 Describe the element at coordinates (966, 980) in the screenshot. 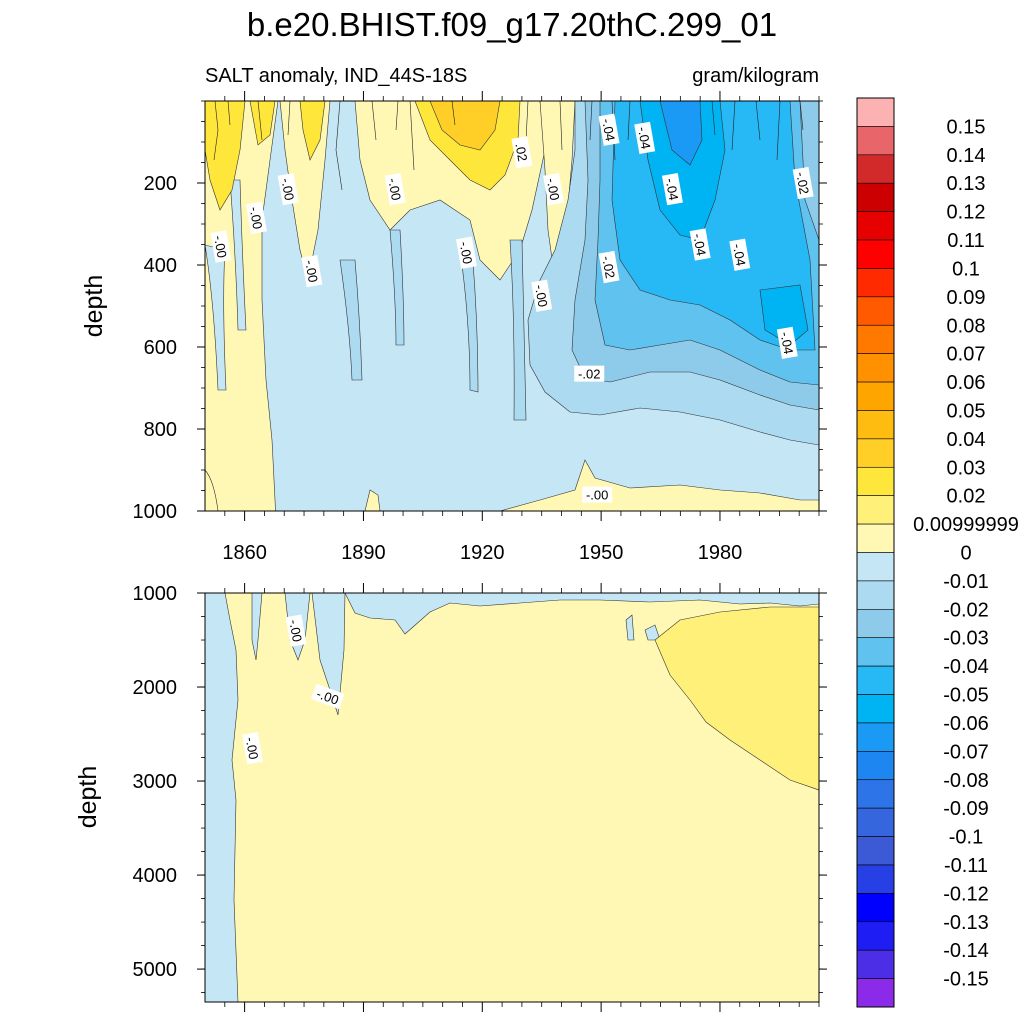

I see `colorbar-label: -0.15` at that location.